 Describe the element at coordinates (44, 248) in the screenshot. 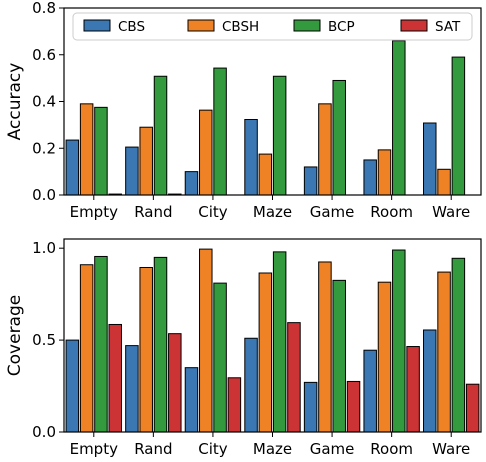

I see `y-tick-label: 1.0` at that location.